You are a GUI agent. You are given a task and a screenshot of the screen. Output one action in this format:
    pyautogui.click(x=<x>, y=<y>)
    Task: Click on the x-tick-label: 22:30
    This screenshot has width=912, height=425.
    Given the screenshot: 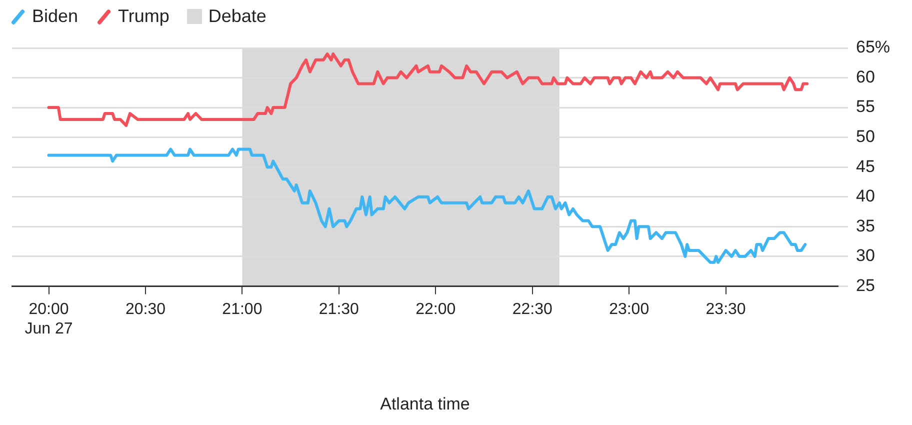 What is the action you would take?
    pyautogui.click(x=532, y=309)
    